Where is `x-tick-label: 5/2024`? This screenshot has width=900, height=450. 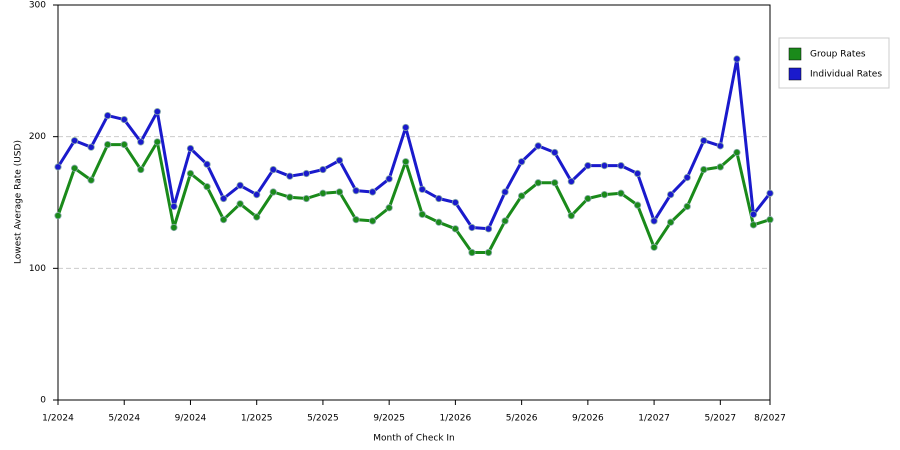 x-tick-label: 5/2024 is located at coordinates (124, 419).